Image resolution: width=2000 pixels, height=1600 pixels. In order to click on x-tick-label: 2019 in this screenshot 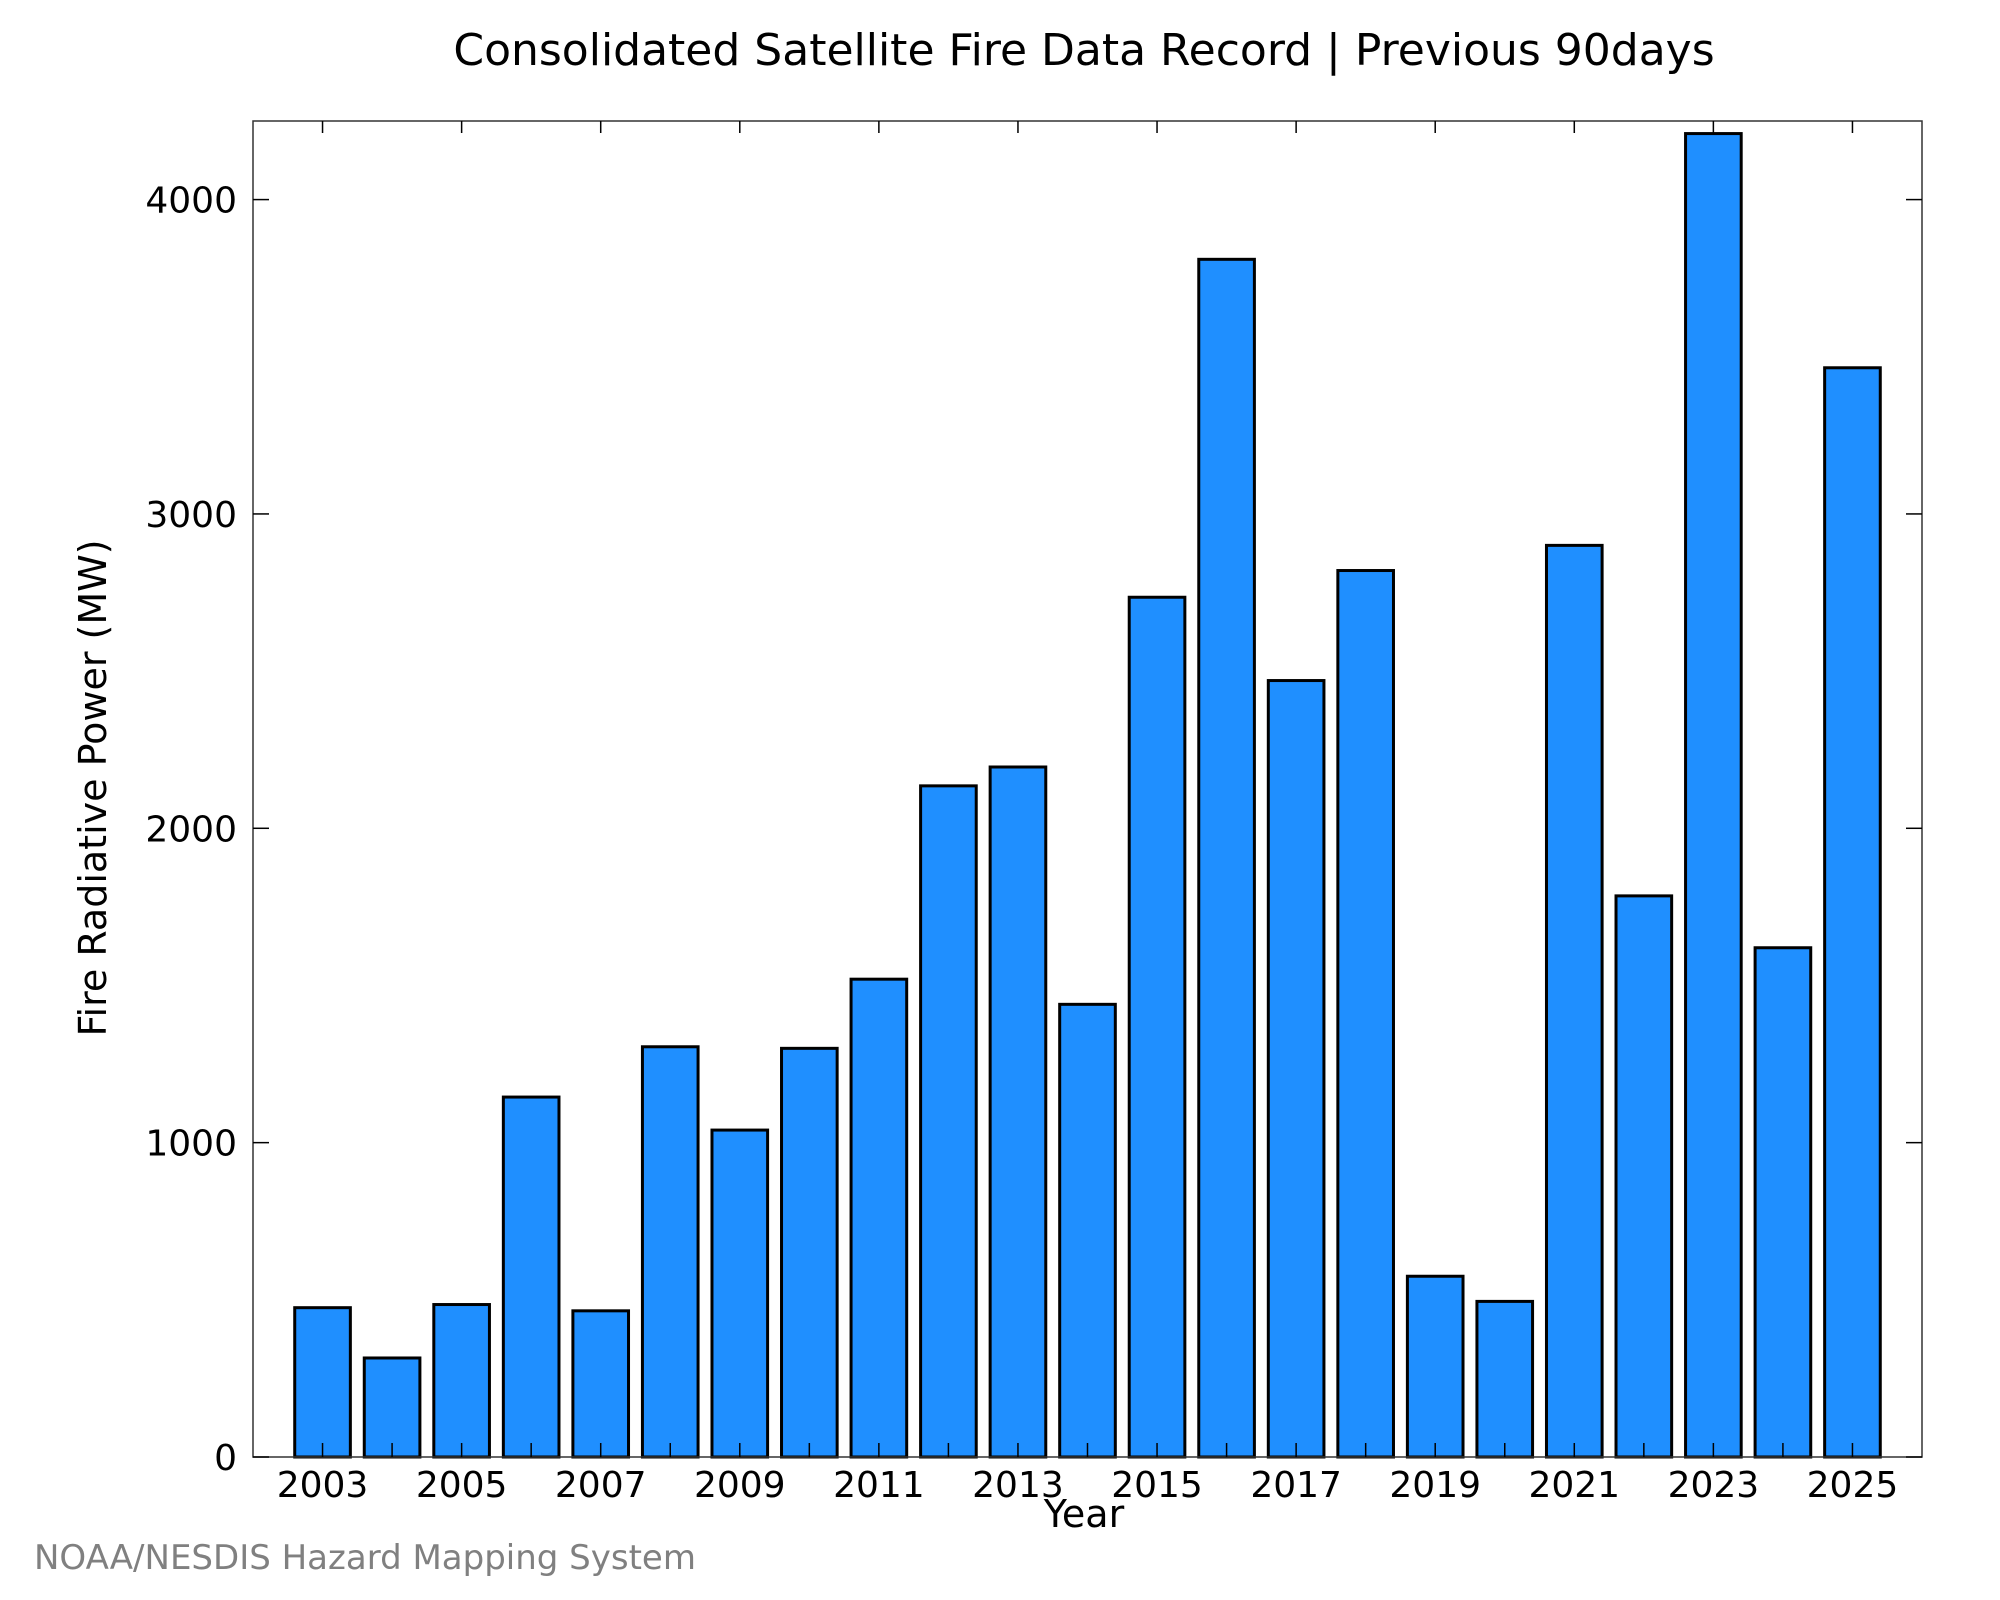, I will do `click(1435, 1485)`.